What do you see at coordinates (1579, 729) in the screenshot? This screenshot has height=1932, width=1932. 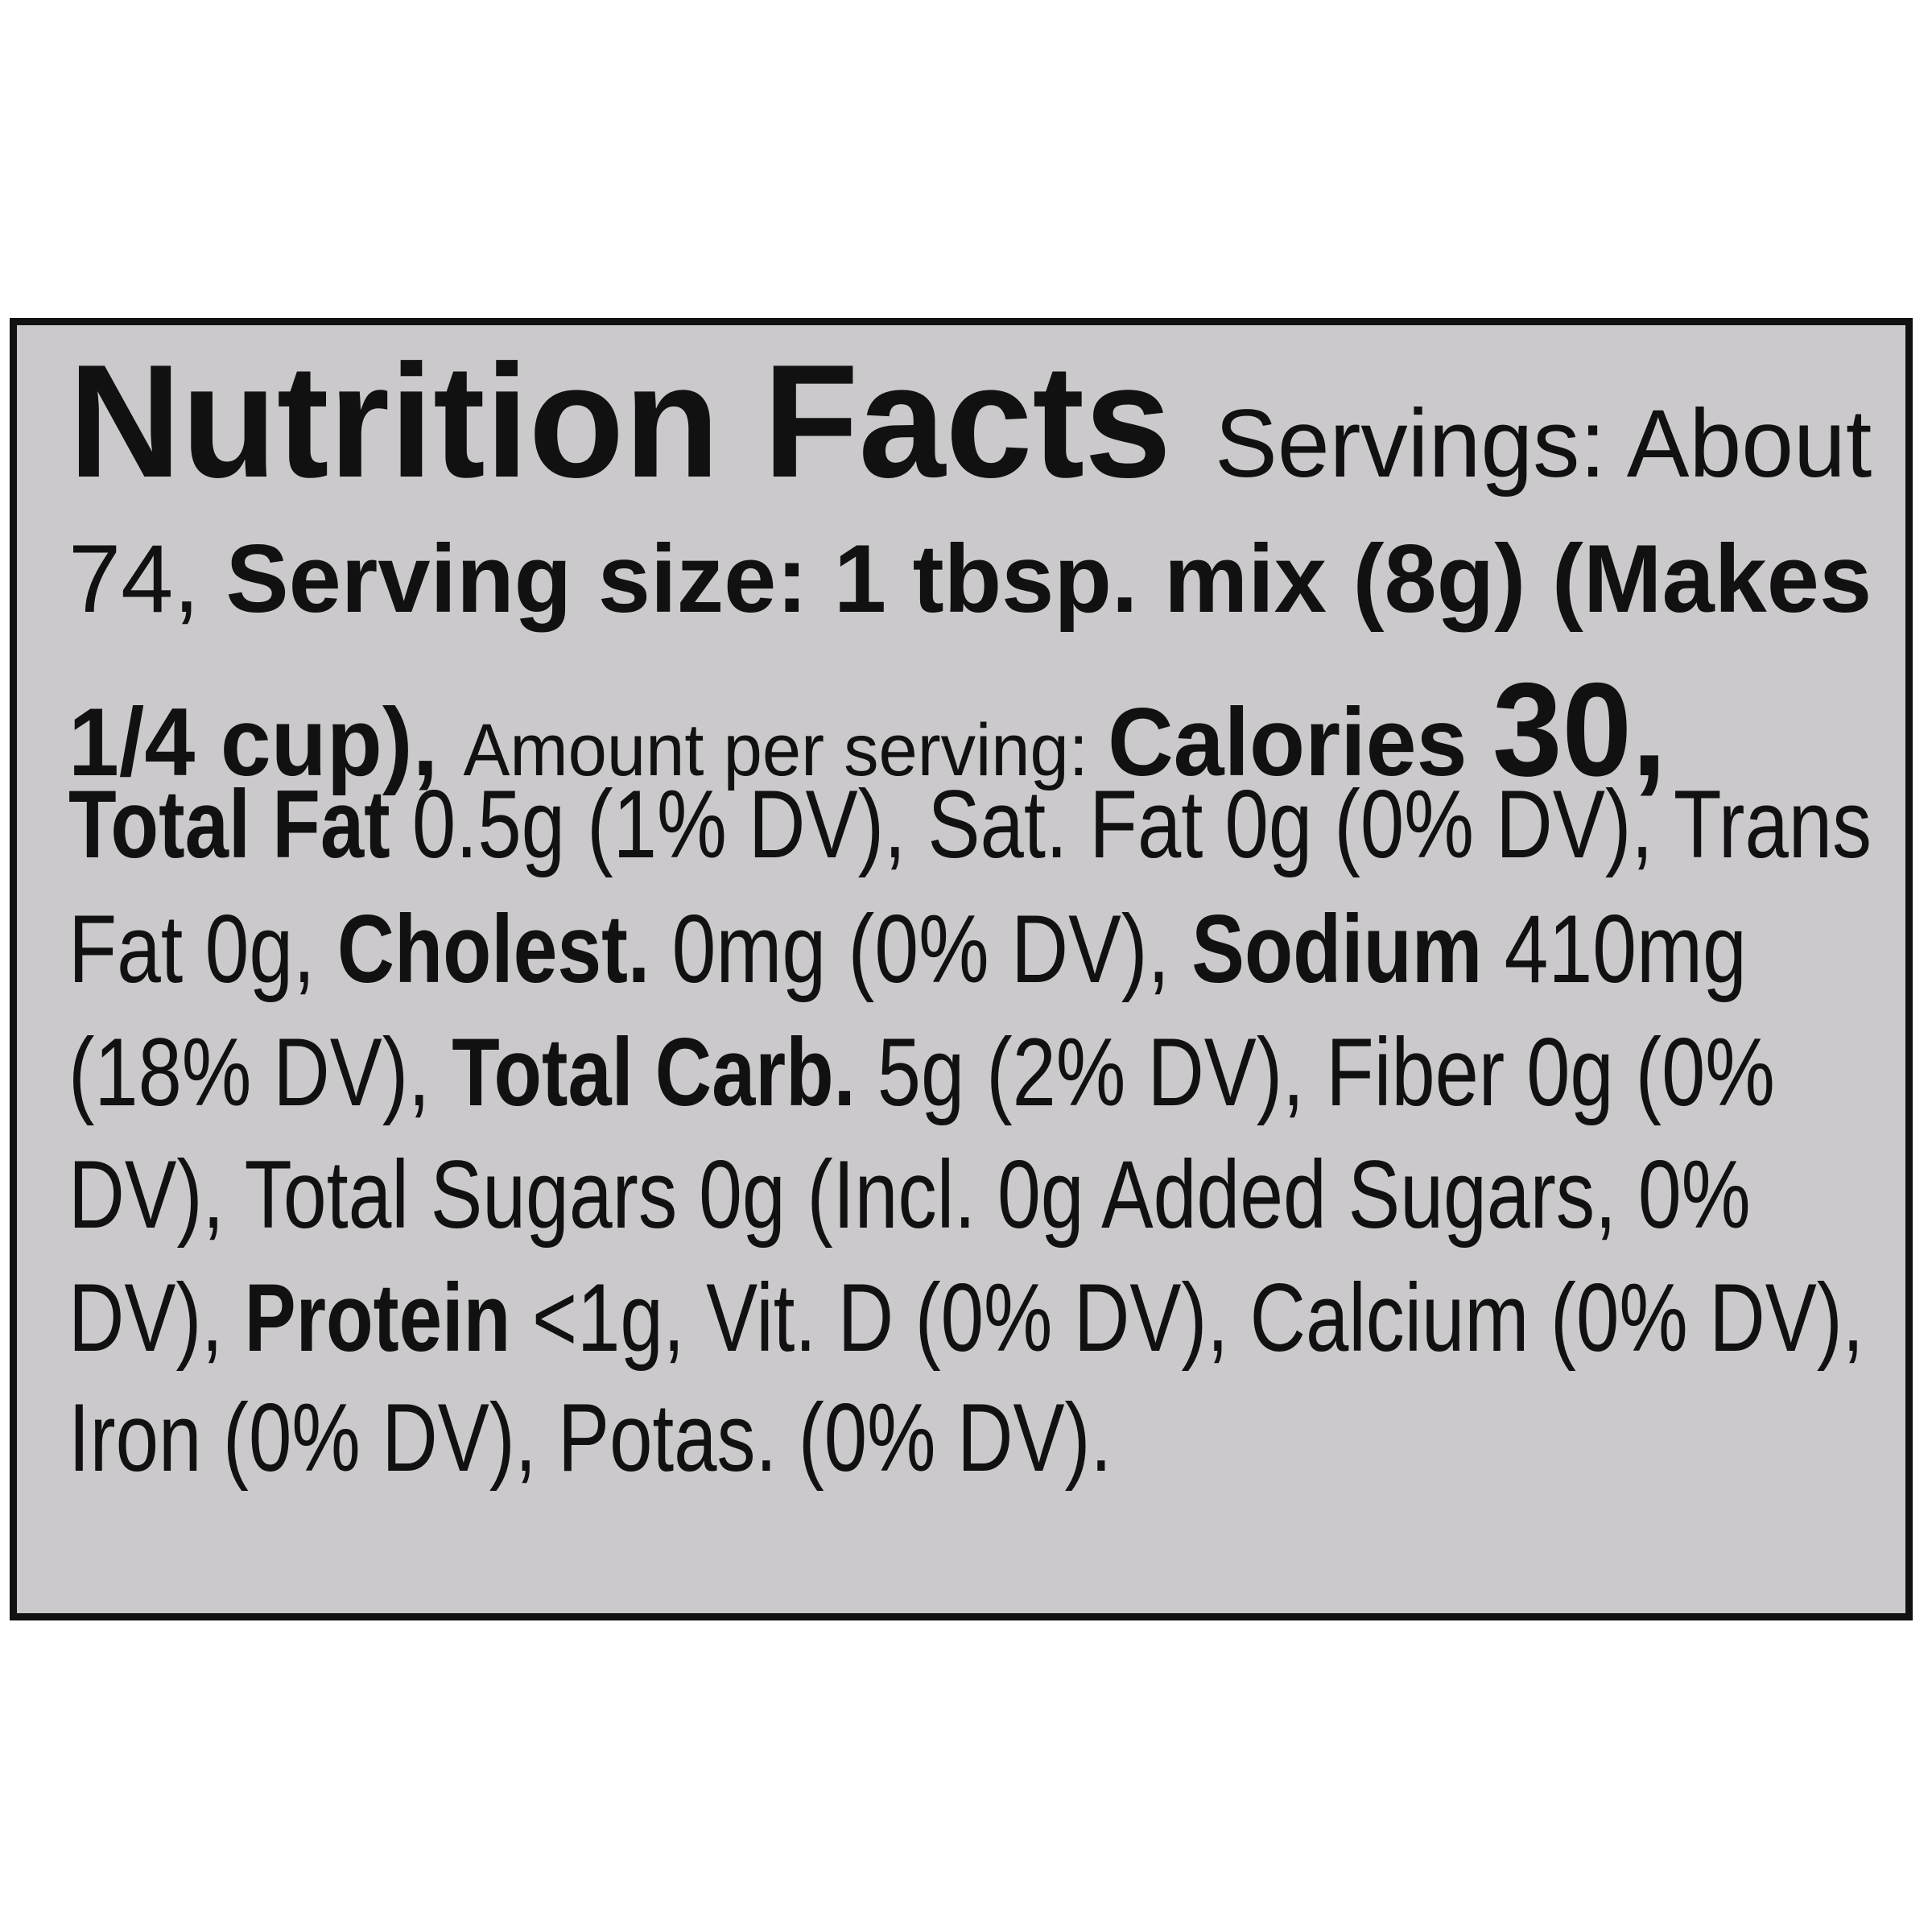 I see `nutrient-name-bold: 30,` at bounding box center [1579, 729].